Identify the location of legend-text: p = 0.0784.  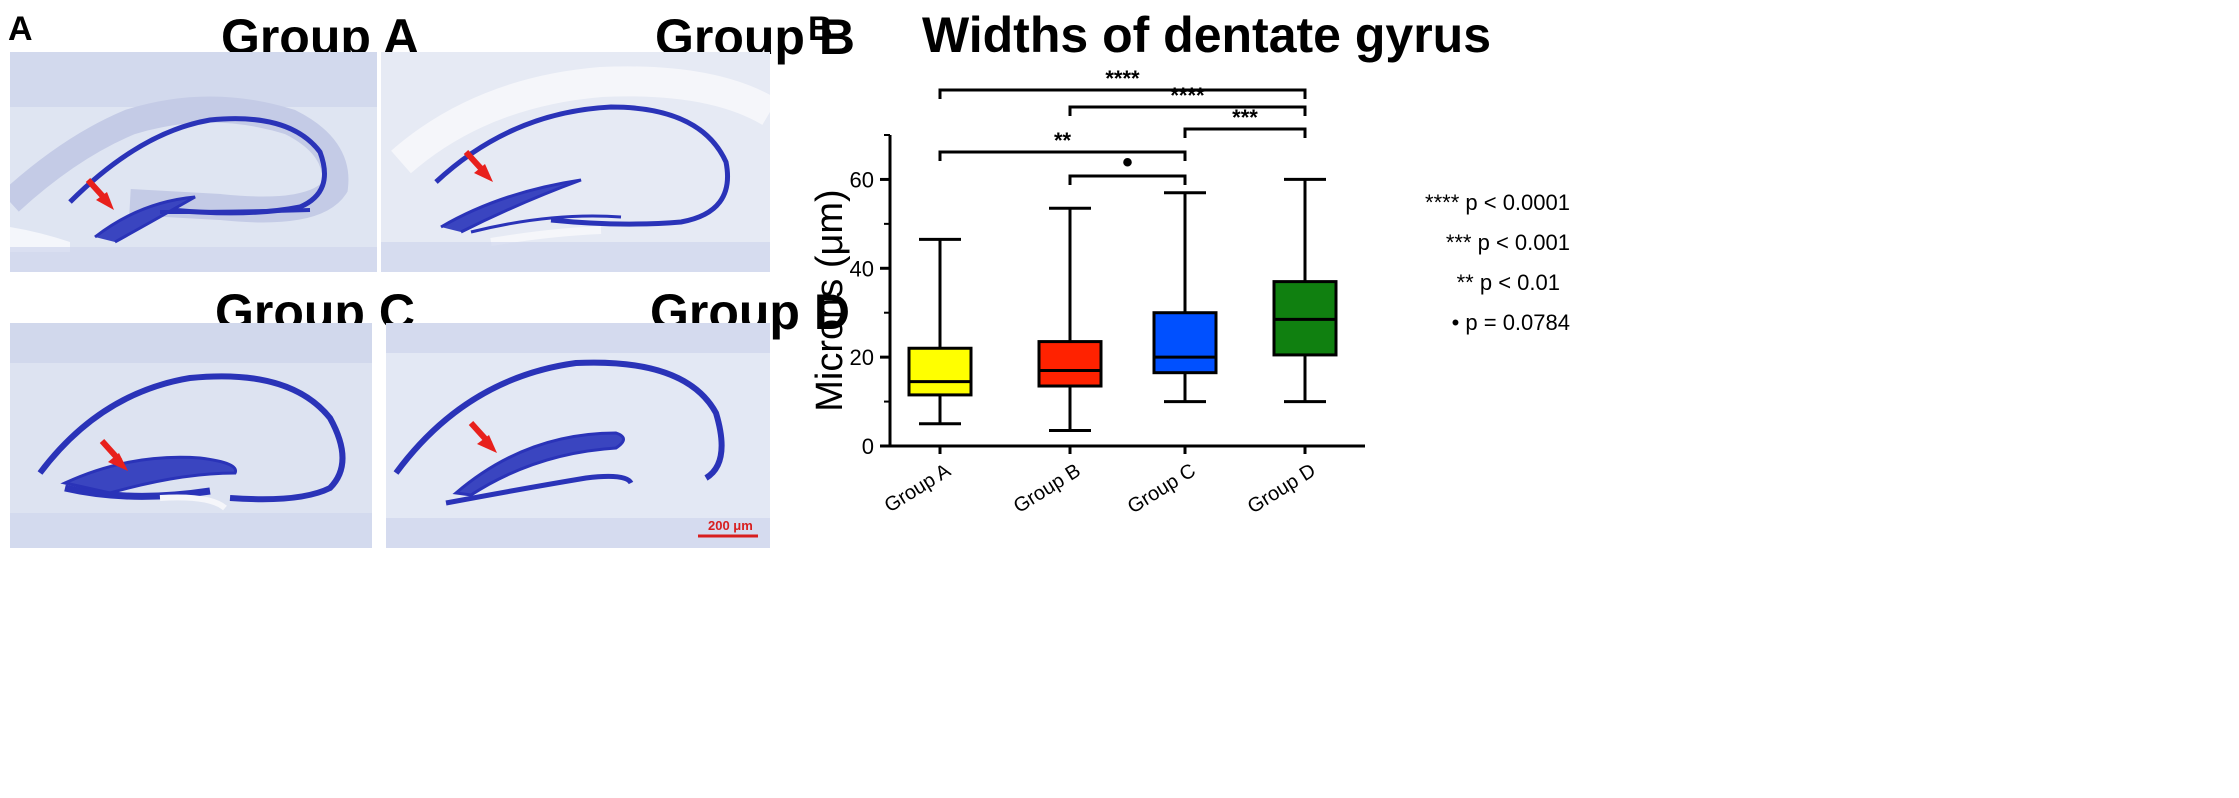
(1517, 322).